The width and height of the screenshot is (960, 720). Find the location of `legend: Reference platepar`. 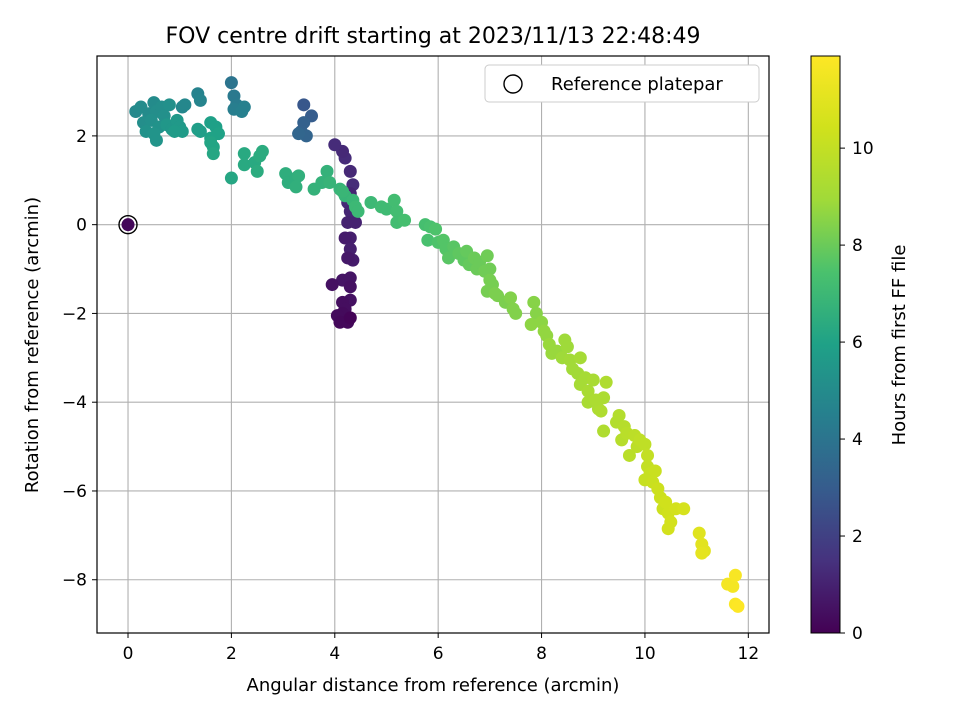

legend: Reference platepar is located at coordinates (622, 83).